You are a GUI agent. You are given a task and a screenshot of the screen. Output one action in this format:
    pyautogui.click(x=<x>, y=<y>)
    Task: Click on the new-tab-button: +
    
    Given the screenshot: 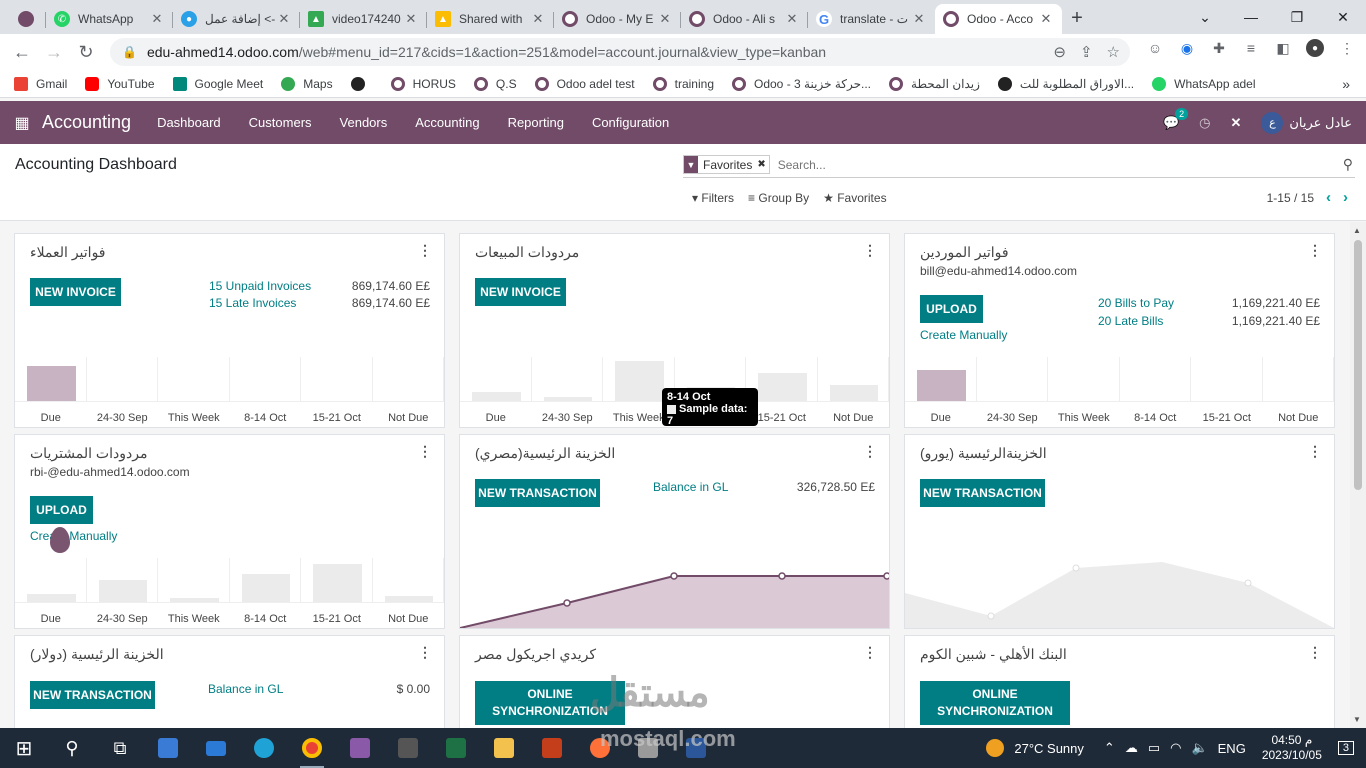 What is the action you would take?
    pyautogui.click(x=1077, y=18)
    